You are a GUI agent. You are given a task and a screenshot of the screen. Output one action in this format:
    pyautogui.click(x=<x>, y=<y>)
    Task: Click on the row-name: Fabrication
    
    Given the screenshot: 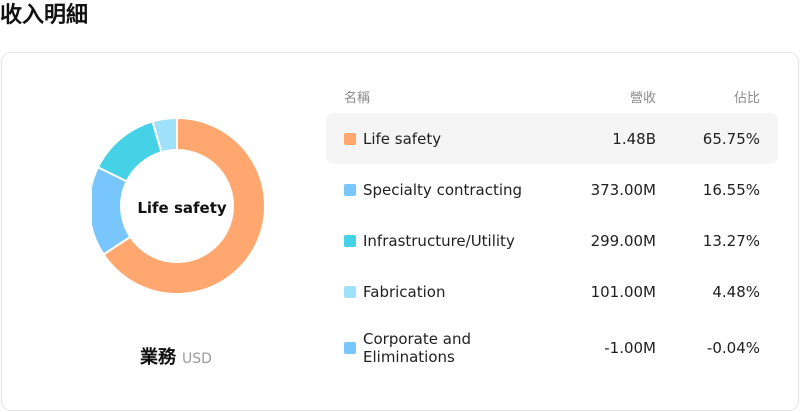 What is the action you would take?
    pyautogui.click(x=404, y=291)
    